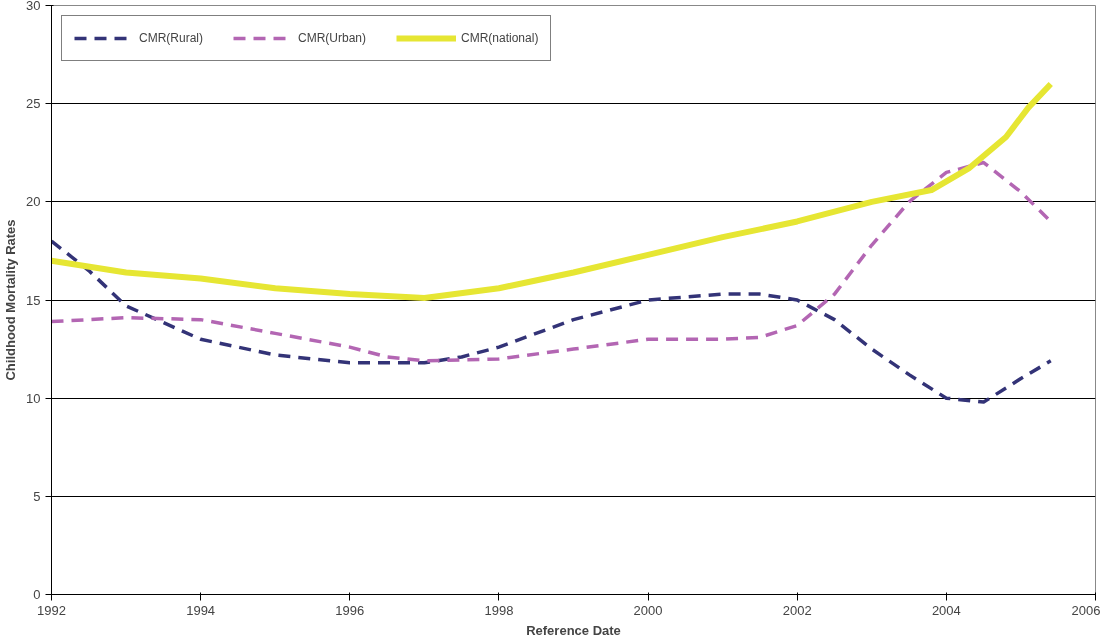  Describe the element at coordinates (350, 610) in the screenshot. I see `x-tick-label: 1996` at that location.